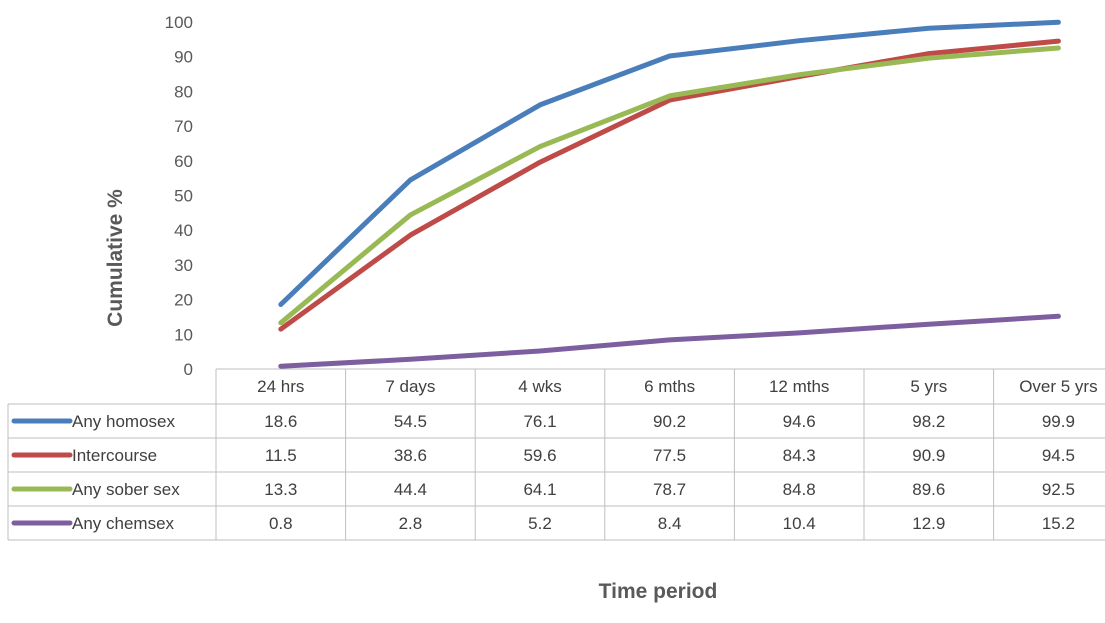 This screenshot has height=623, width=1105. What do you see at coordinates (280, 489) in the screenshot?
I see `data-label: 13.3` at bounding box center [280, 489].